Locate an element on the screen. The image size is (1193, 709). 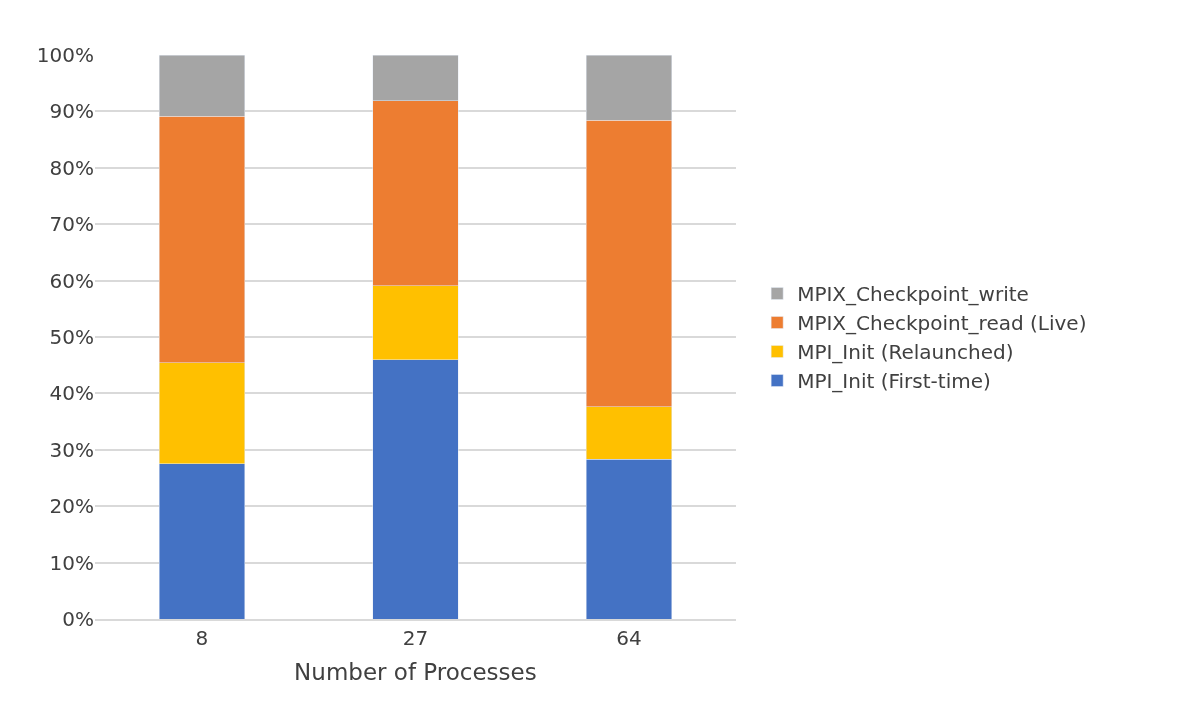
y-tick-label: 40% is located at coordinates (71, 393).